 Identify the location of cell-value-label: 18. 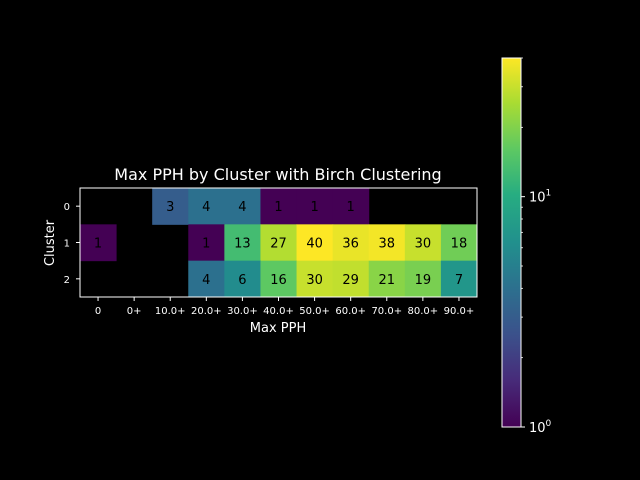
(459, 244).